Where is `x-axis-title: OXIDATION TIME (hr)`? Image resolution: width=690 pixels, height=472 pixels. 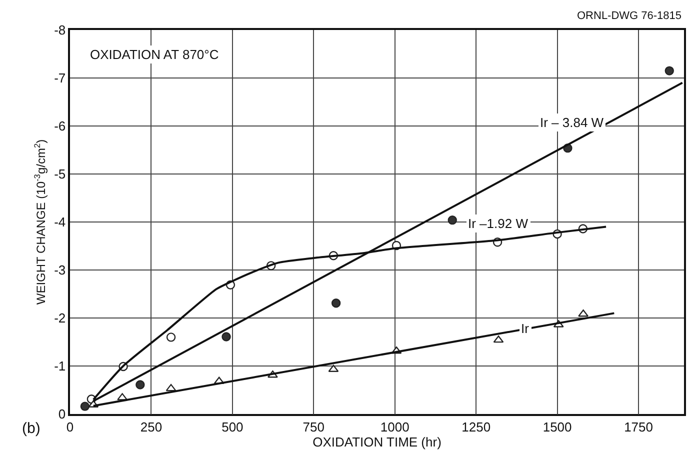
x-axis-title: OXIDATION TIME (hr) is located at coordinates (377, 442).